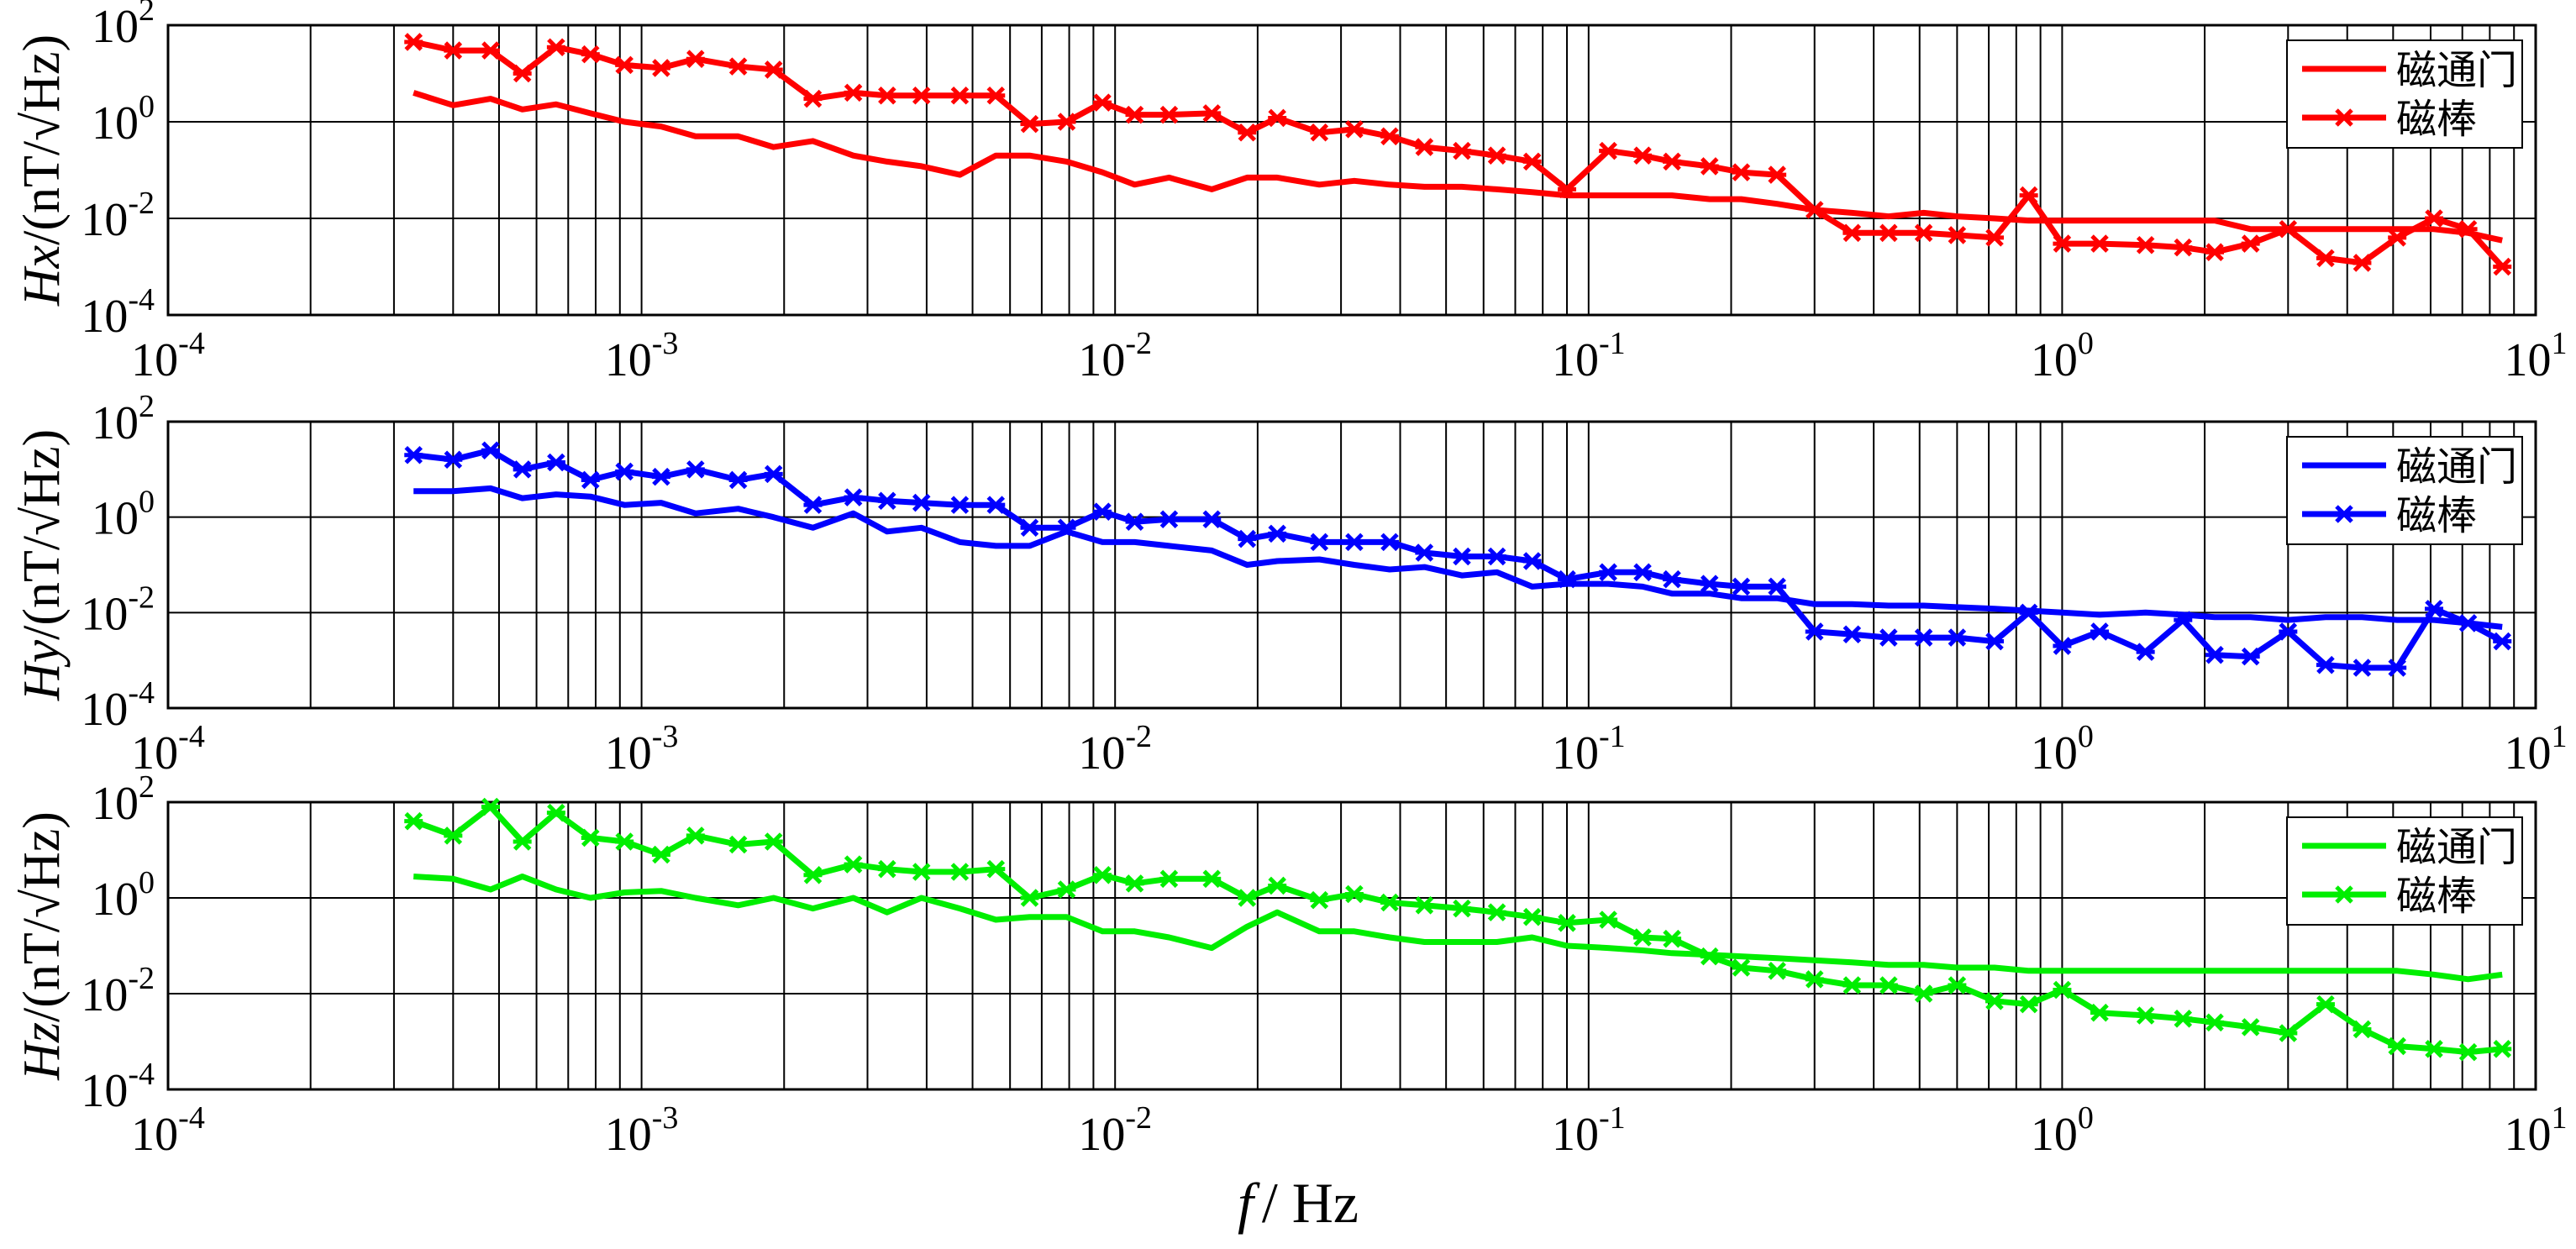  I want to click on legend-label: 磁通门, so click(2456, 468).